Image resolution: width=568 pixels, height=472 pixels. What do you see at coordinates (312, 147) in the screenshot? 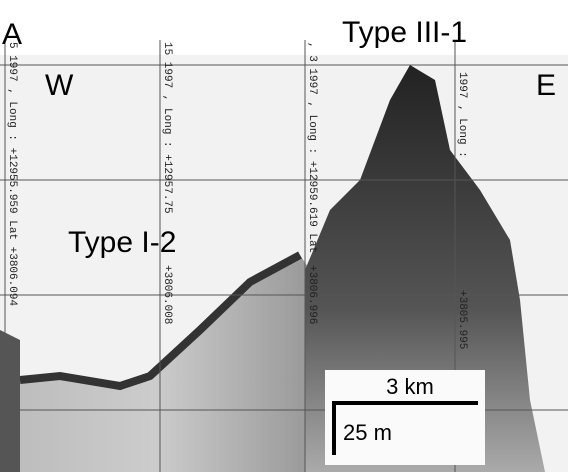
I see `position-annotation: , 3 1997 , Long : +12959.619 Lat` at bounding box center [312, 147].